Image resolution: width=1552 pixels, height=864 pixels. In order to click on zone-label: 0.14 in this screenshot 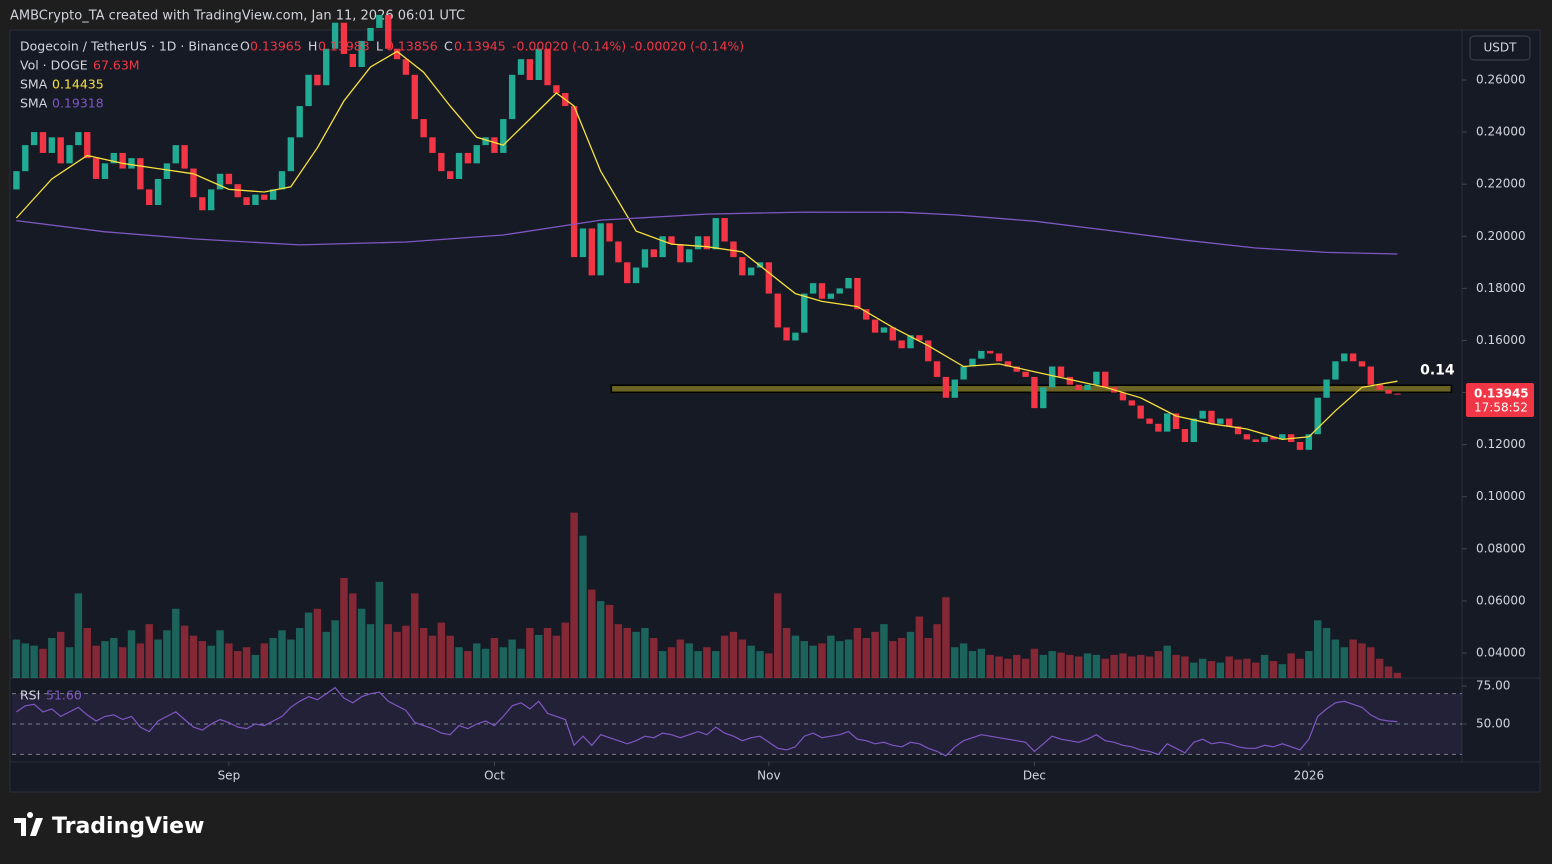, I will do `click(1437, 370)`.